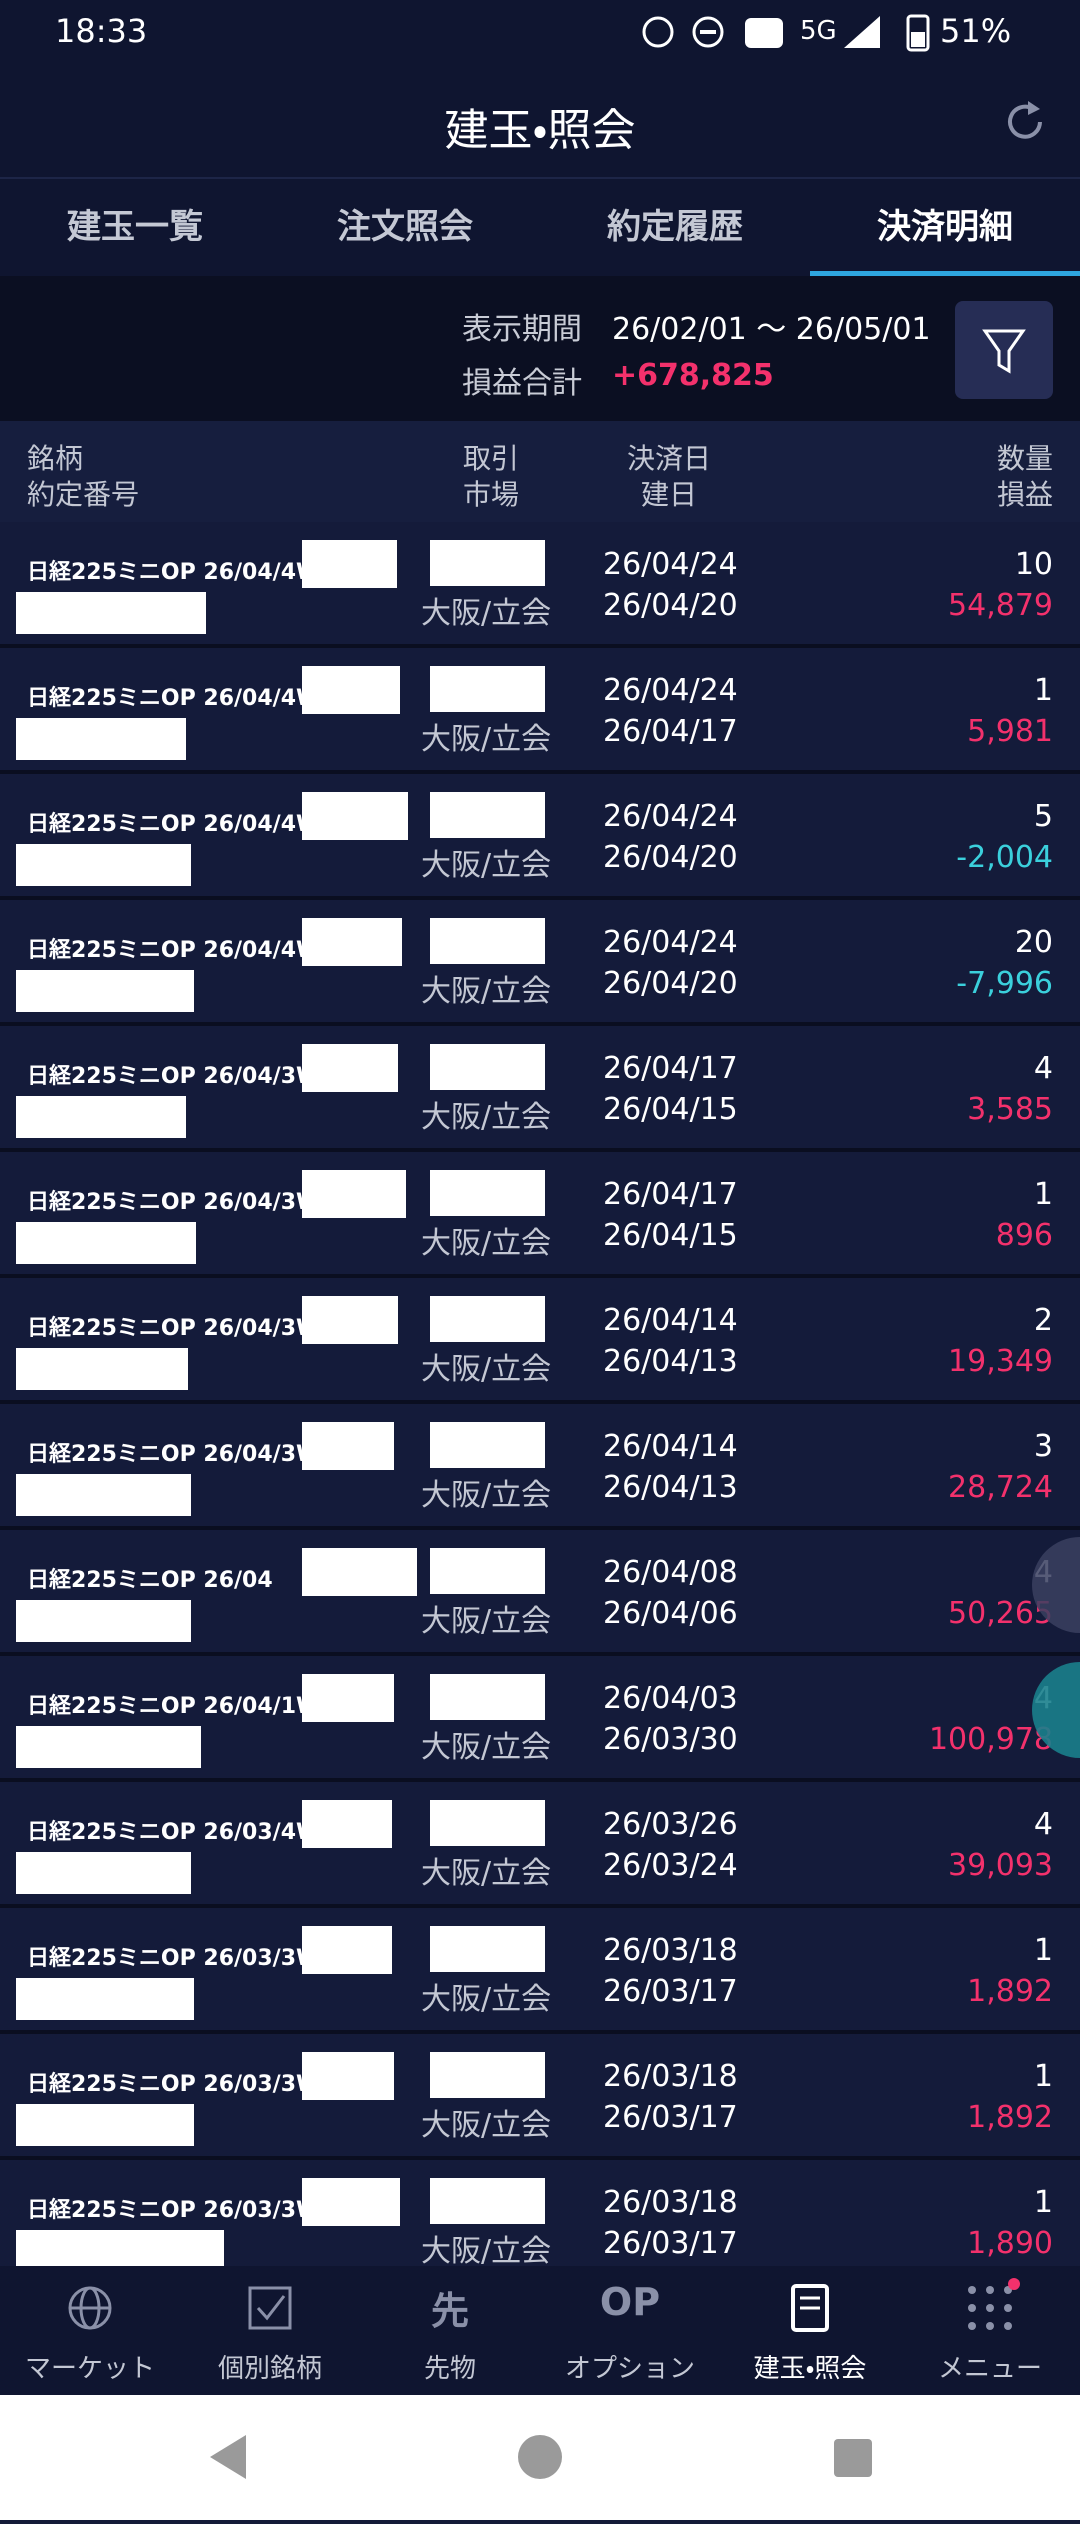 Image resolution: width=1080 pixels, height=2524 pixels. I want to click on tab: 建玉一覧, so click(135, 227).